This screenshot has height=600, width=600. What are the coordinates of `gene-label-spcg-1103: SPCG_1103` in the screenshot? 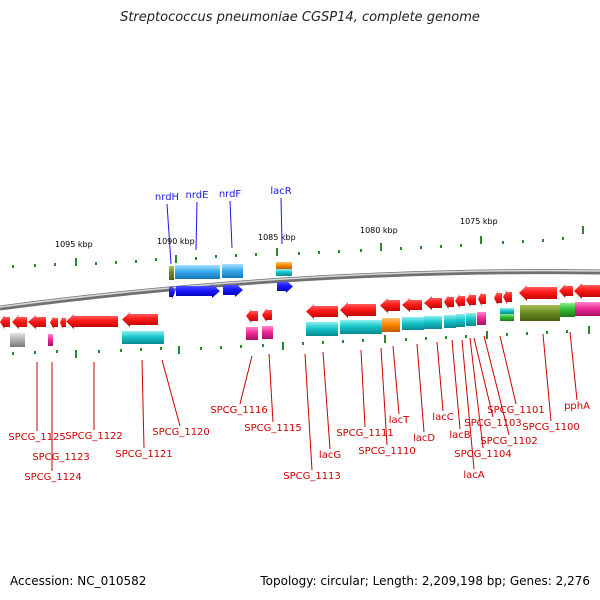 It's located at (493, 423).